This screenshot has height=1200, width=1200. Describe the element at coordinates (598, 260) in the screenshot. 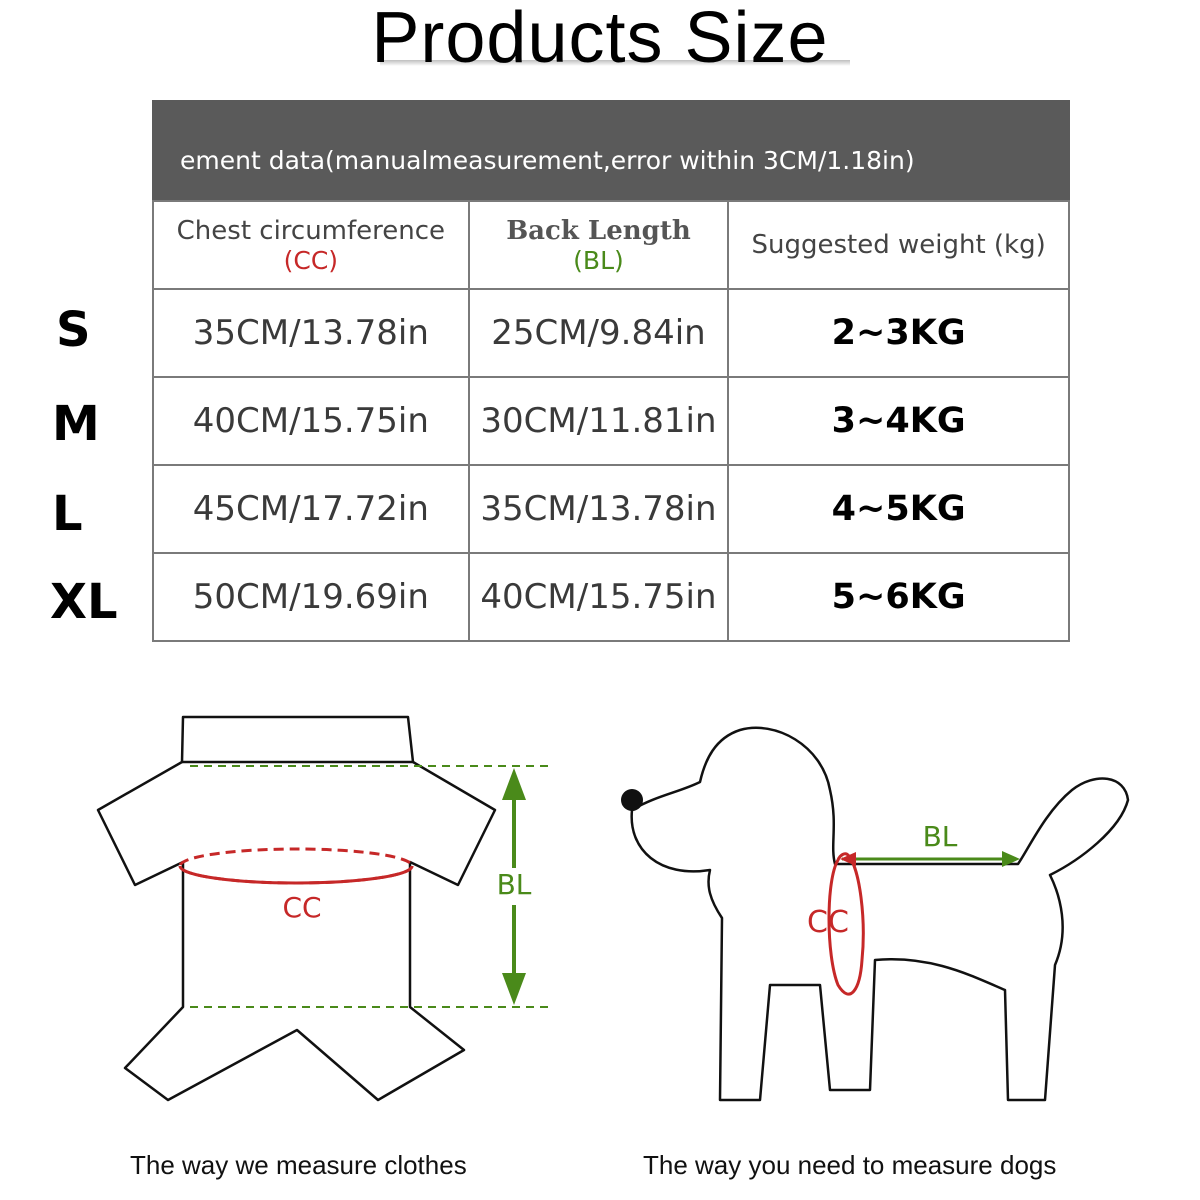

I see `header-back-abbr: (BL)` at that location.